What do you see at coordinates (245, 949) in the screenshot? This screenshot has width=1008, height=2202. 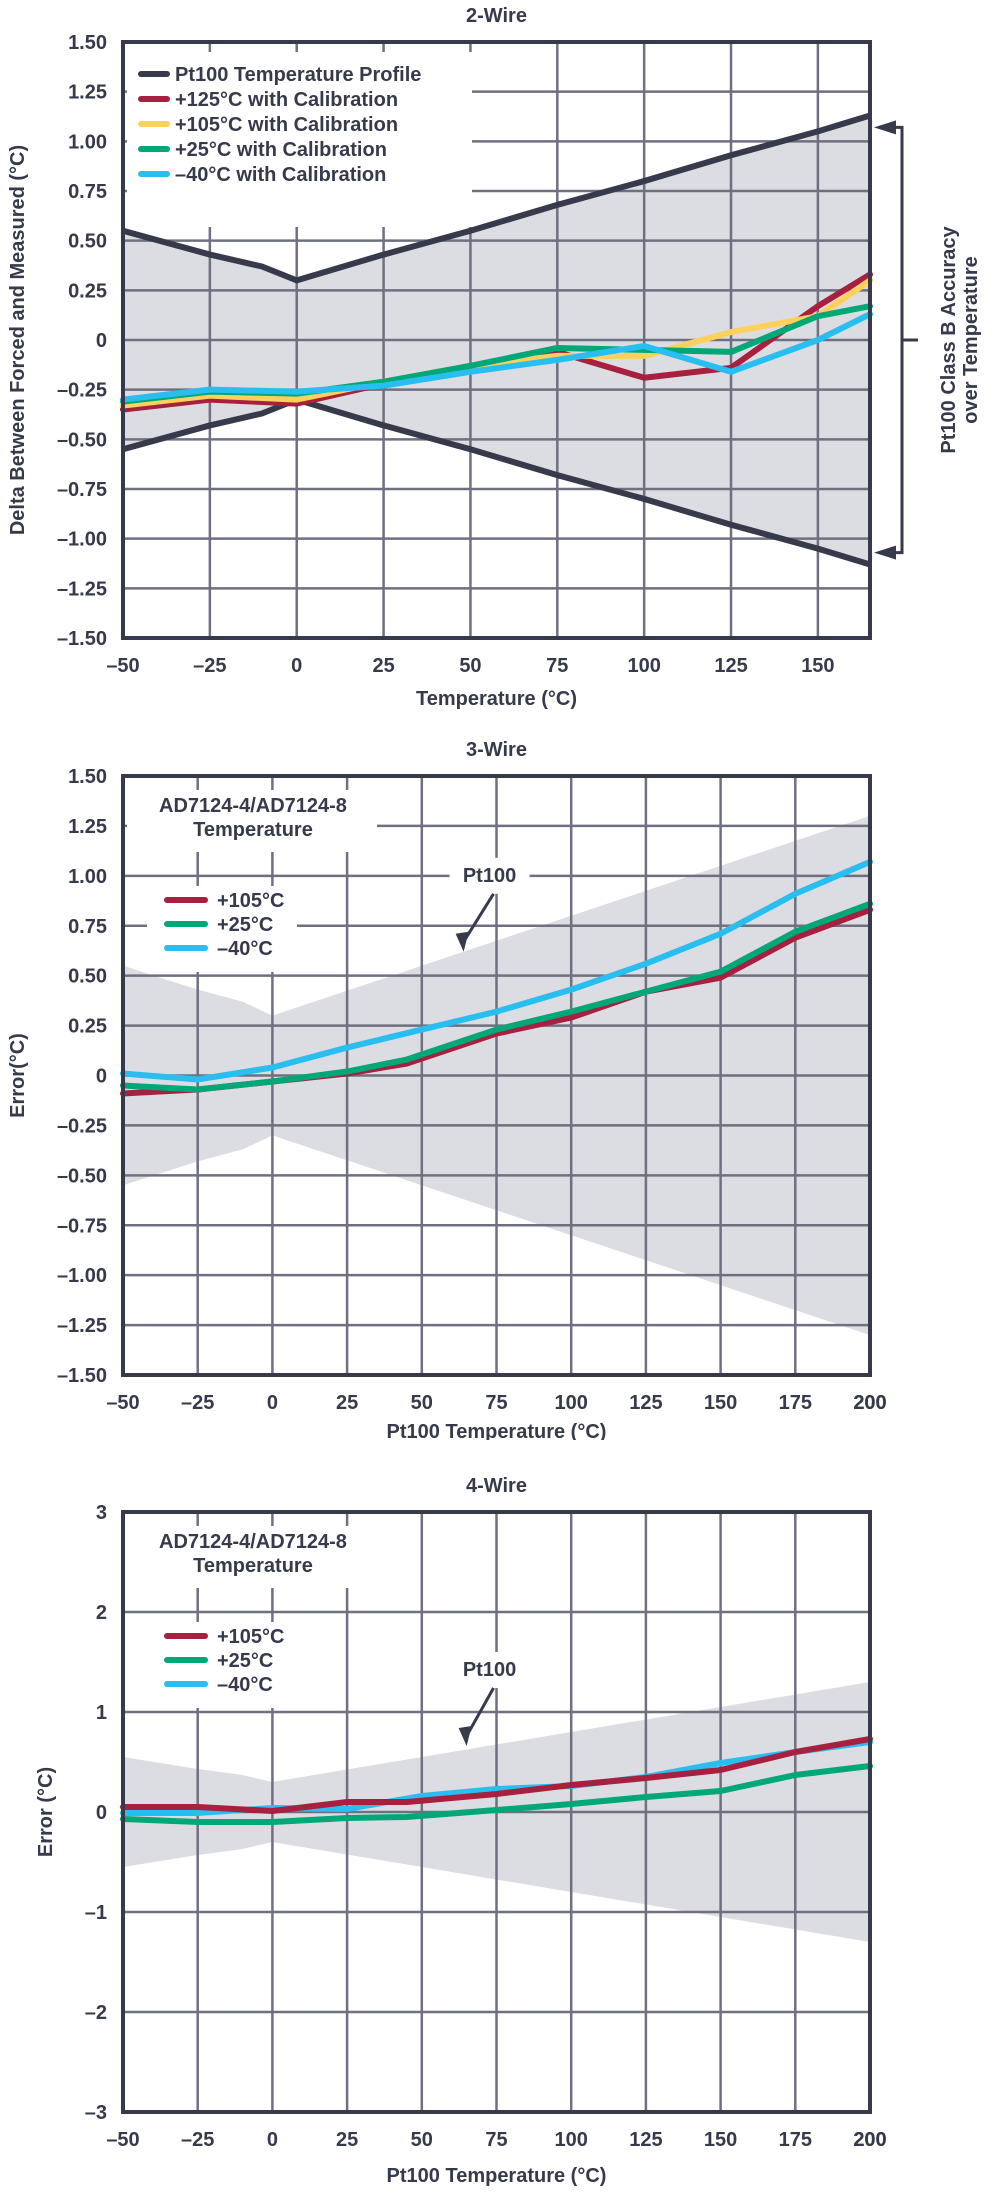 I see `legend-label: –40°C` at bounding box center [245, 949].